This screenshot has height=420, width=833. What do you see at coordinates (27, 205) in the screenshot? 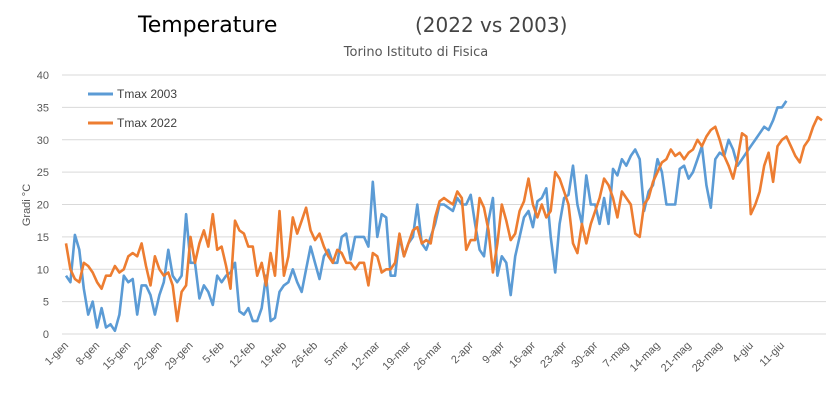
I see `y-axis-label: Gradi °C` at bounding box center [27, 205].